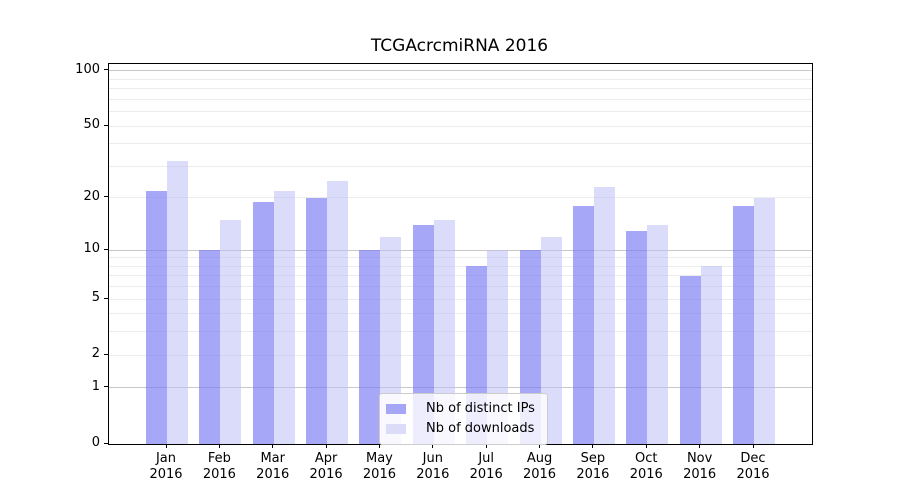  Describe the element at coordinates (177, 302) in the screenshot. I see `bar-downloads-jan` at that location.